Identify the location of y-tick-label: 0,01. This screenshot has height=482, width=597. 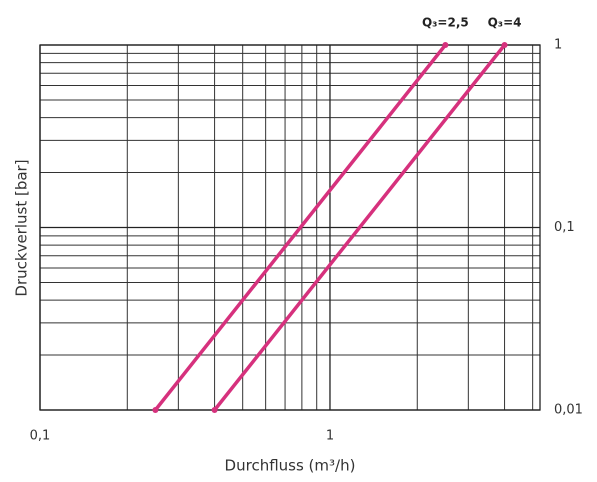
(568, 410).